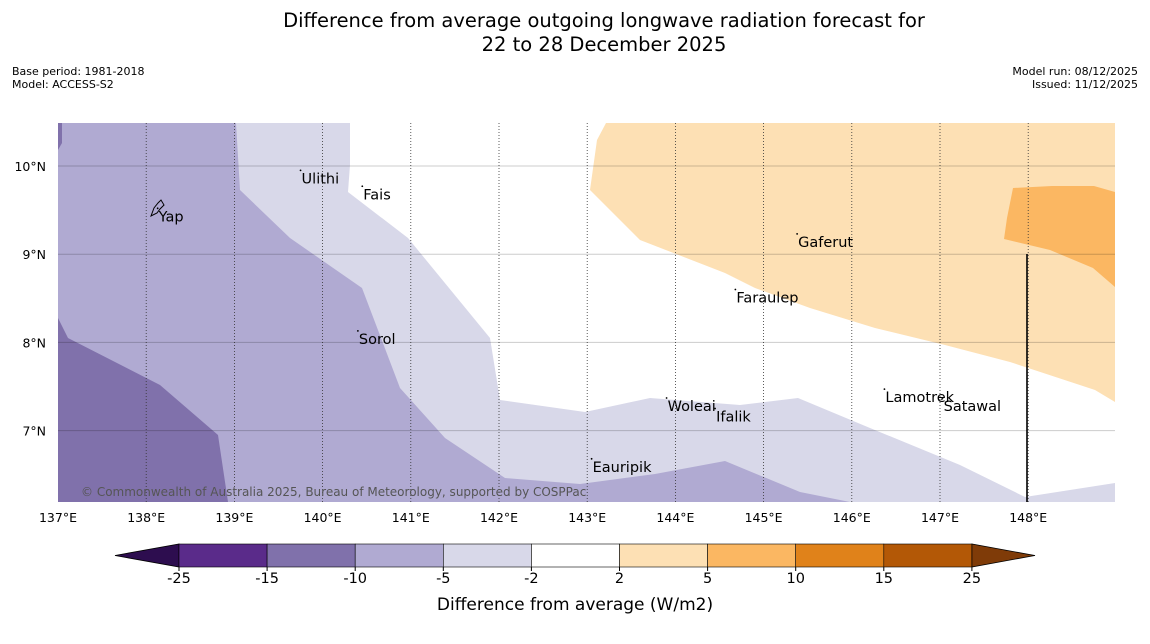  What do you see at coordinates (1075, 71) in the screenshot?
I see `model-run: Model run: 08/12/2025` at bounding box center [1075, 71].